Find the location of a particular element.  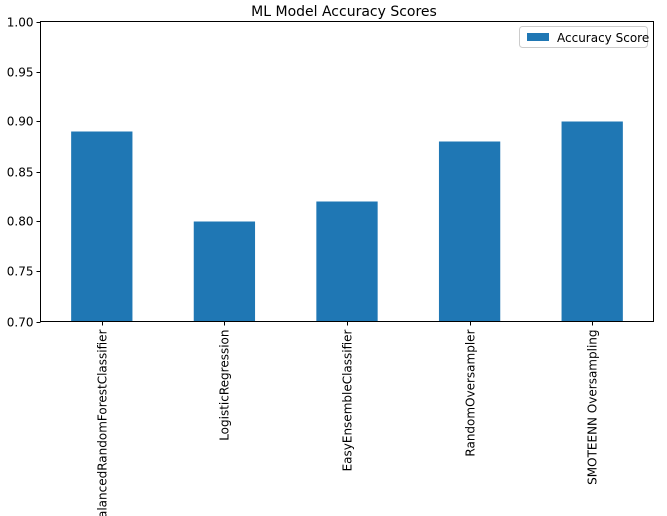

y-tick-label: 0.90 is located at coordinates (20, 122).